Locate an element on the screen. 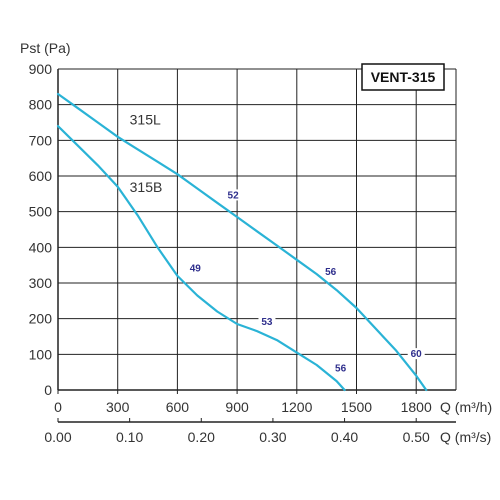 Image resolution: width=500 pixels, height=500 pixels. x2-tick-label: 0.40 is located at coordinates (344, 437).